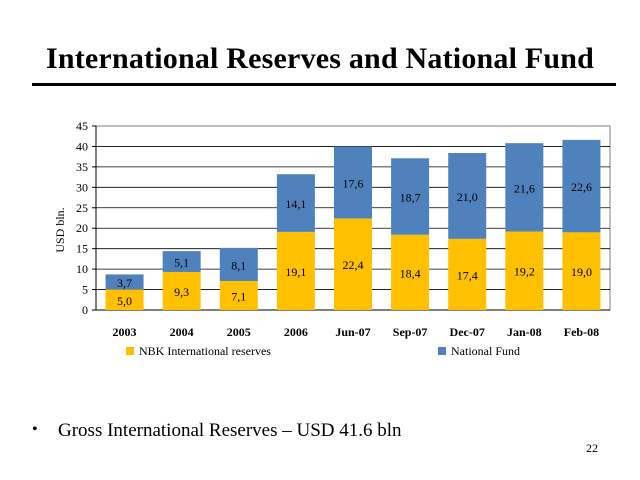 The width and height of the screenshot is (640, 480). I want to click on data-label: 21,6, so click(524, 188).